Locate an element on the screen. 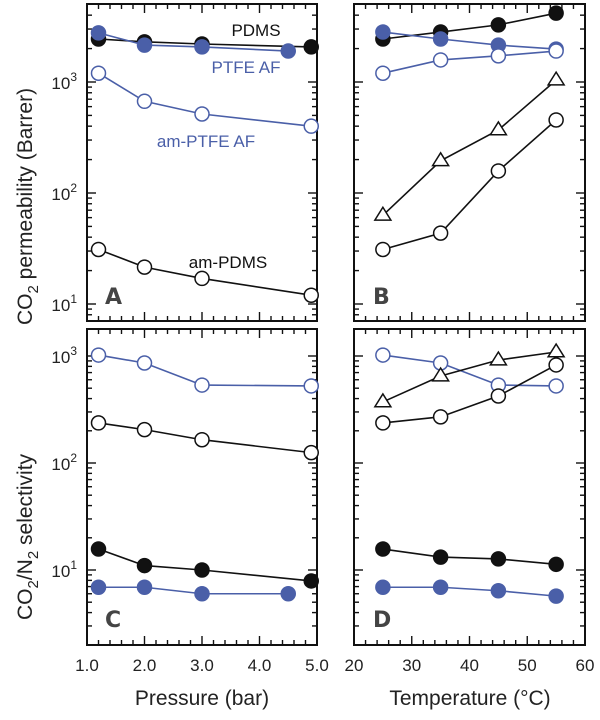  x-tick-label: 5.0 is located at coordinates (317, 665).